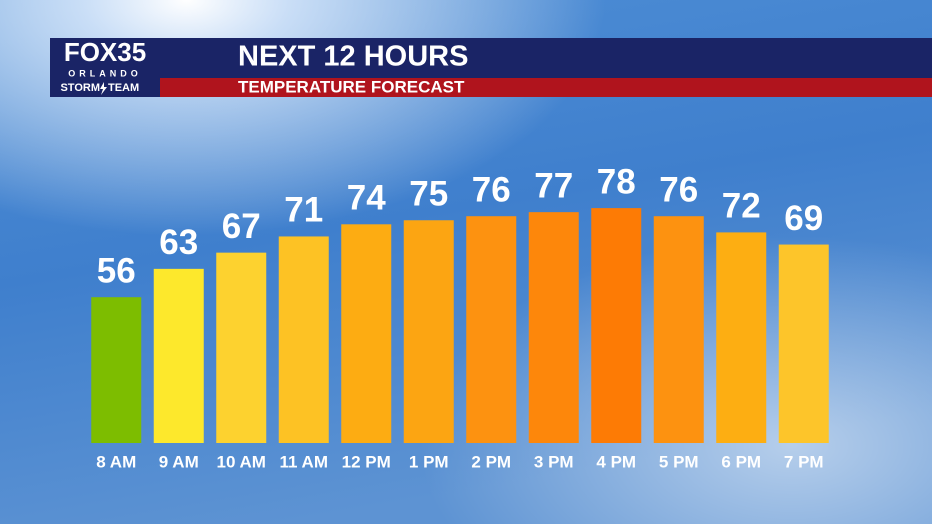 This screenshot has height=524, width=932. I want to click on value-label: 56, so click(116, 270).